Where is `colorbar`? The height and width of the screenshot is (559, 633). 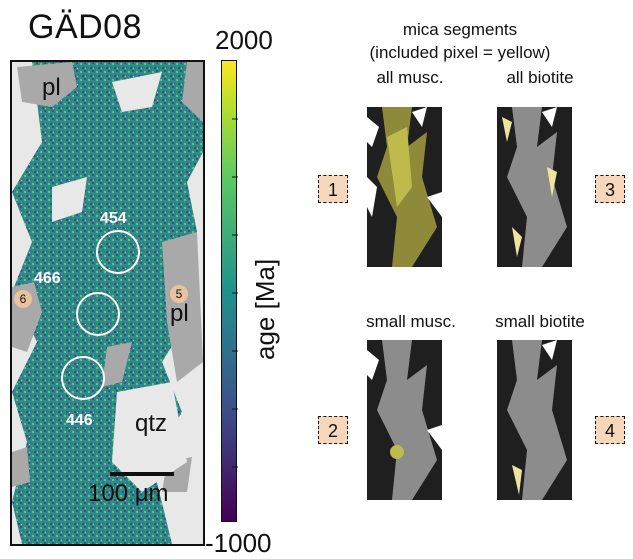
colorbar is located at coordinates (229, 291).